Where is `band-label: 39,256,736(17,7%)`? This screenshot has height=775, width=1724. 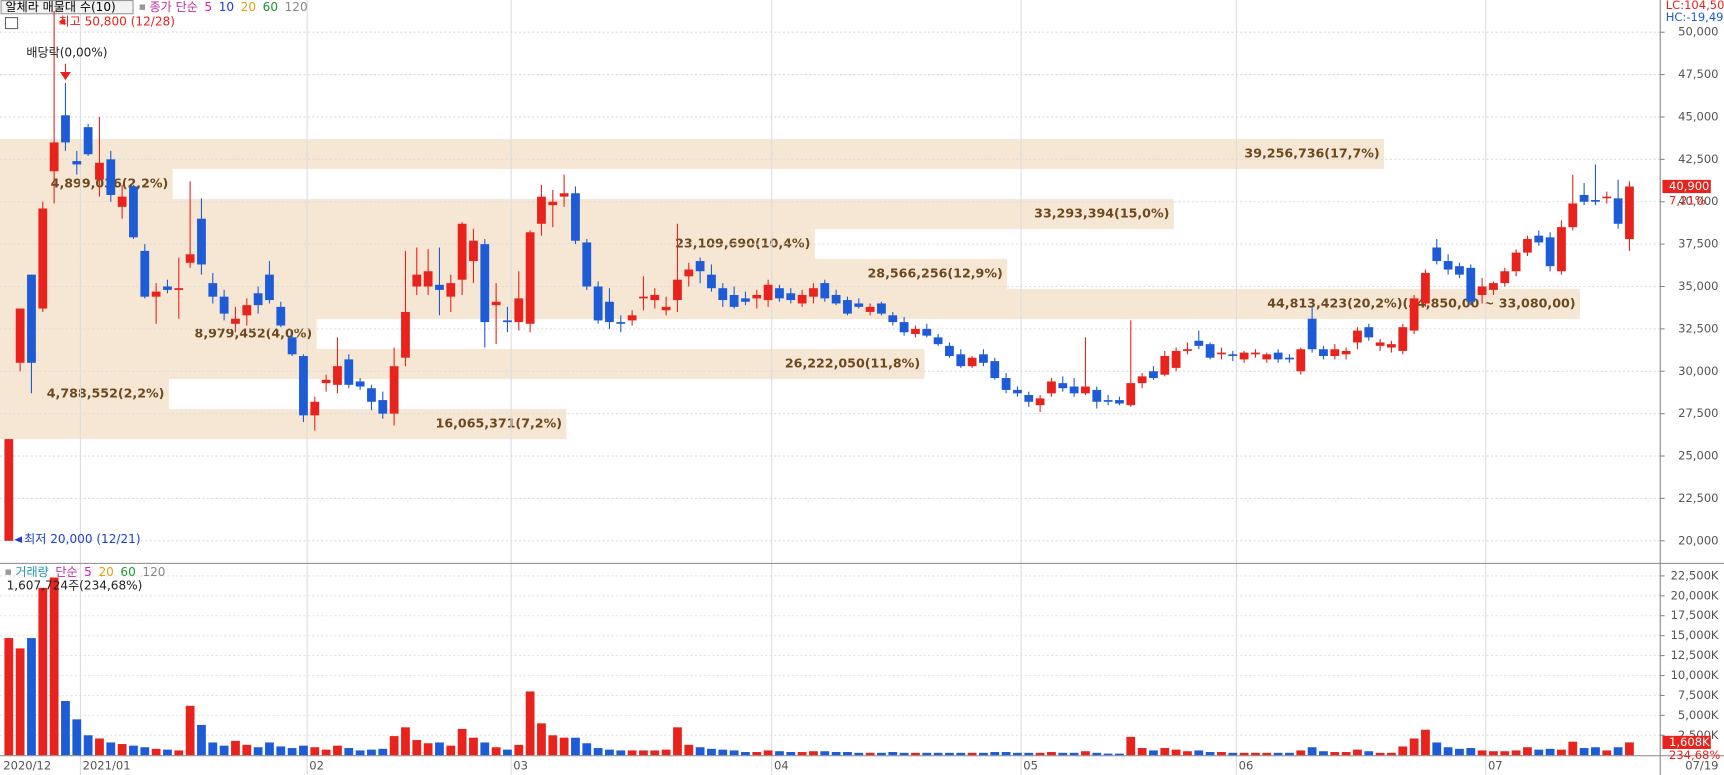
band-label: 39,256,736(17,7%) is located at coordinates (1311, 153).